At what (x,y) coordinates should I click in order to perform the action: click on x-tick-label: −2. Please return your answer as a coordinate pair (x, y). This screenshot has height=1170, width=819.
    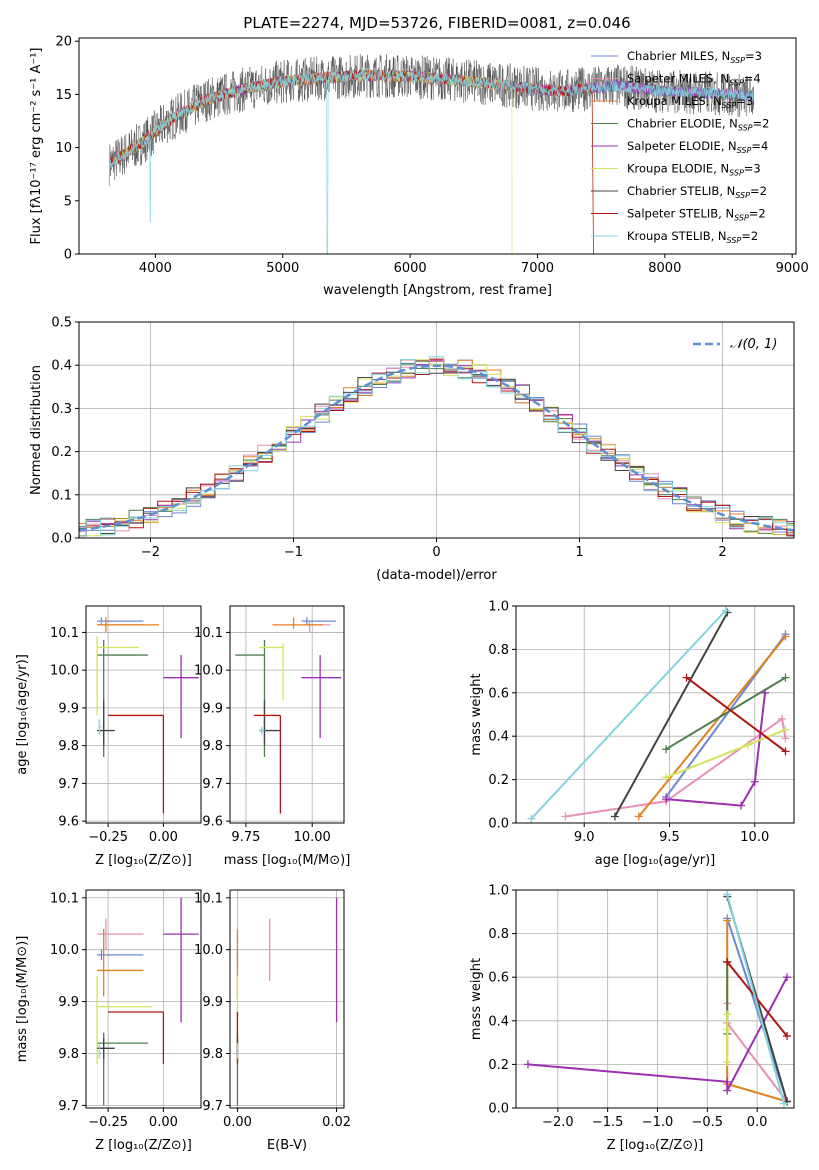
    Looking at the image, I should click on (150, 552).